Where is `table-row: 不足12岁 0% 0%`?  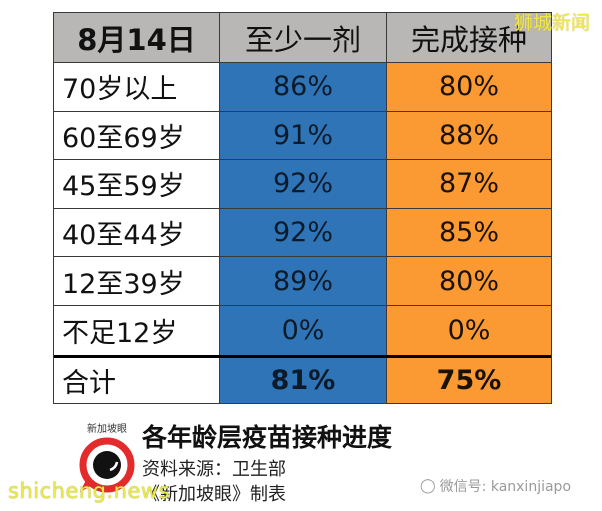
table-row: 不足12岁 0% 0% is located at coordinates (302, 330).